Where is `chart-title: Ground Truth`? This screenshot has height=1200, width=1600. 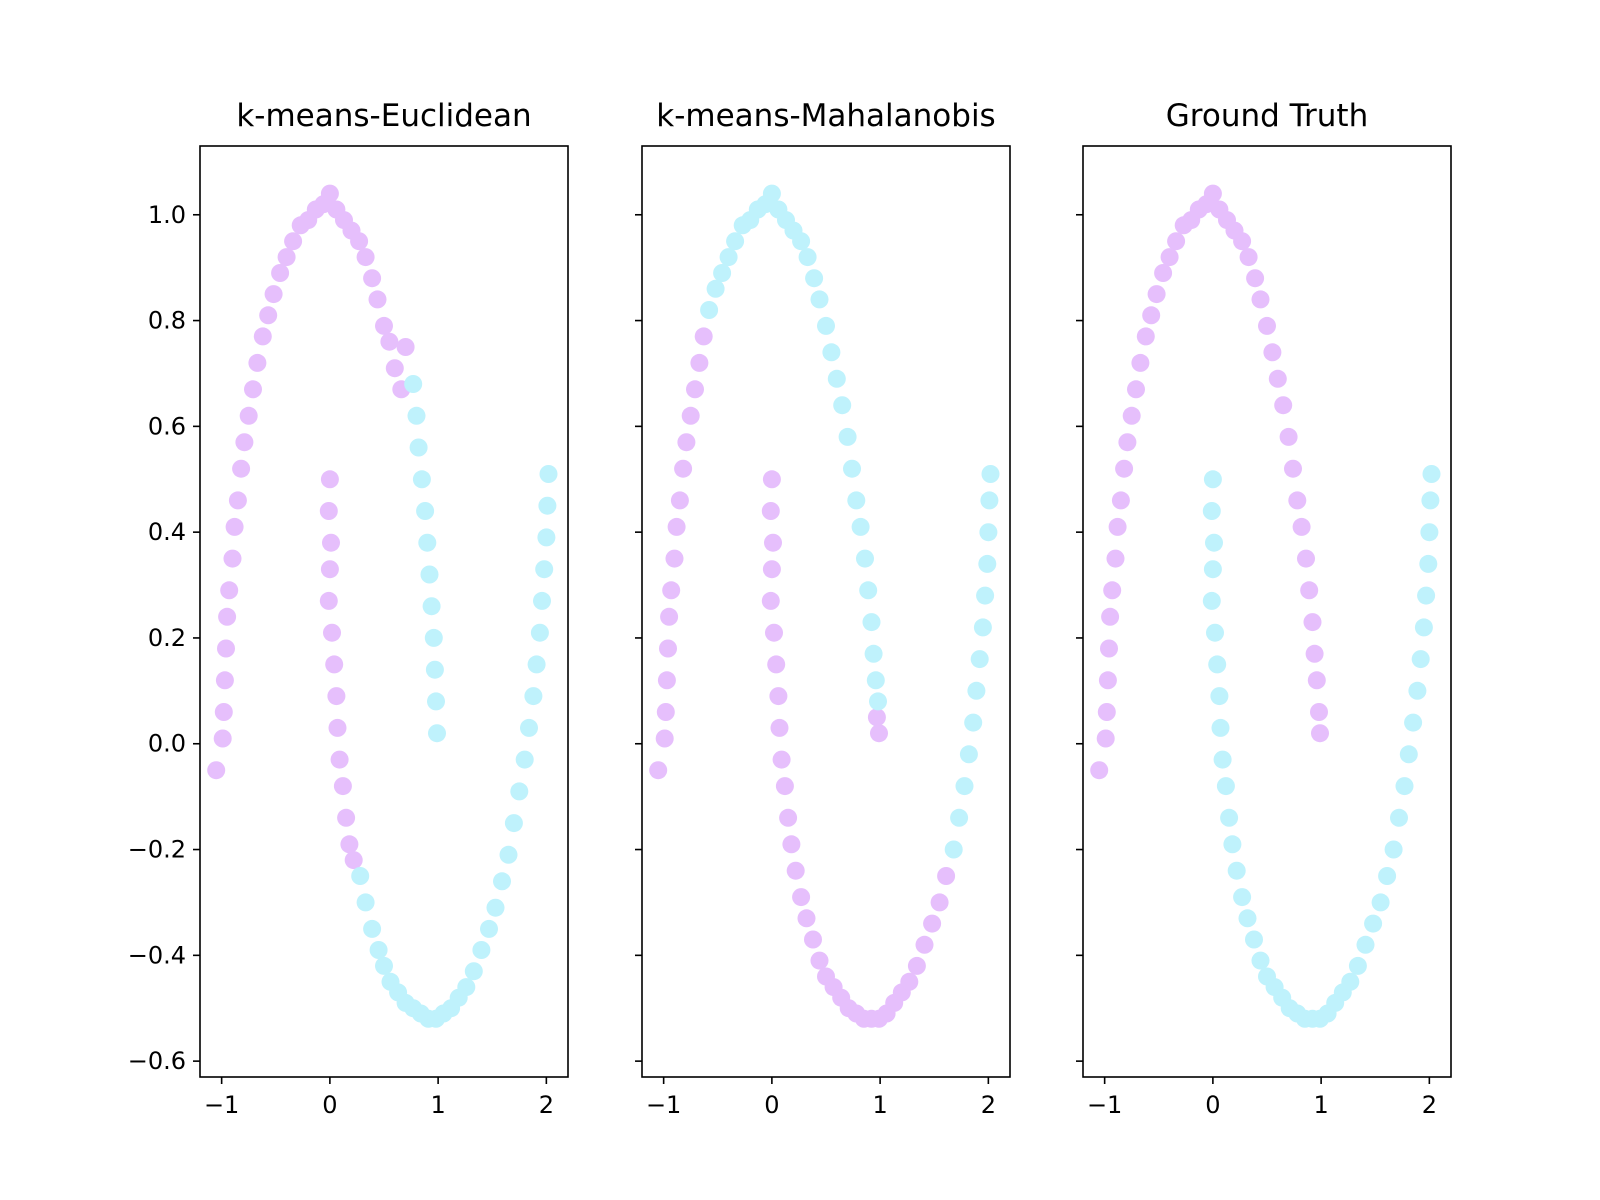 chart-title: Ground Truth is located at coordinates (1267, 116).